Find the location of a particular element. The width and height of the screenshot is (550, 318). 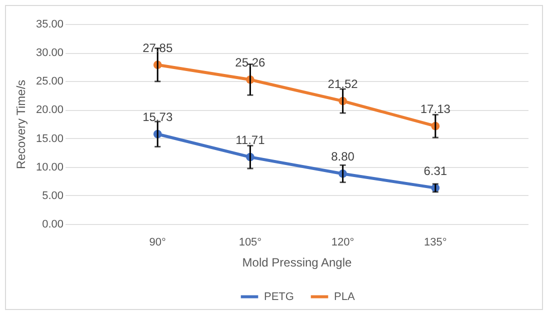

y-tick-label: 15.00 is located at coordinates (50, 138).